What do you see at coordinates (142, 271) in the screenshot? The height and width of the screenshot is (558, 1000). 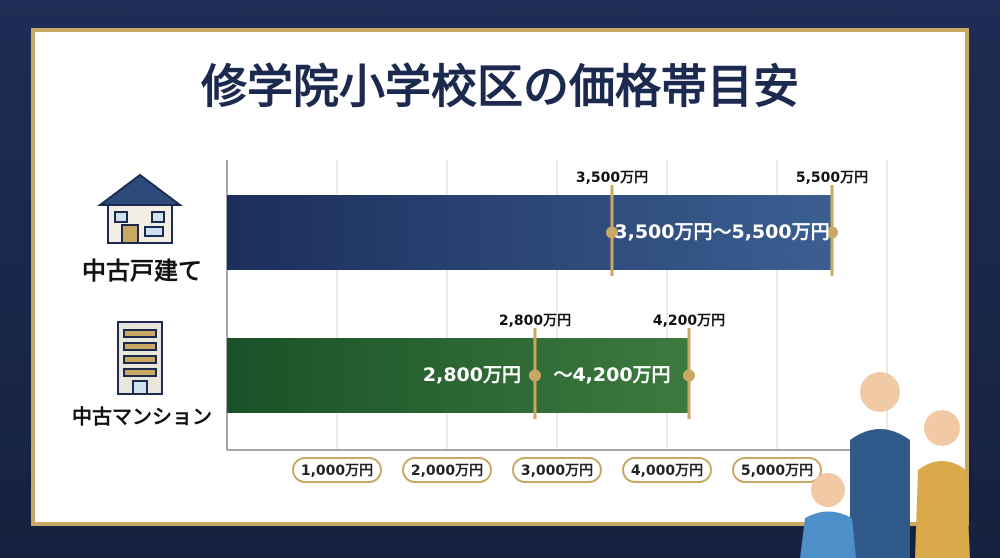 I see `category-label: 中古戸建て` at bounding box center [142, 271].